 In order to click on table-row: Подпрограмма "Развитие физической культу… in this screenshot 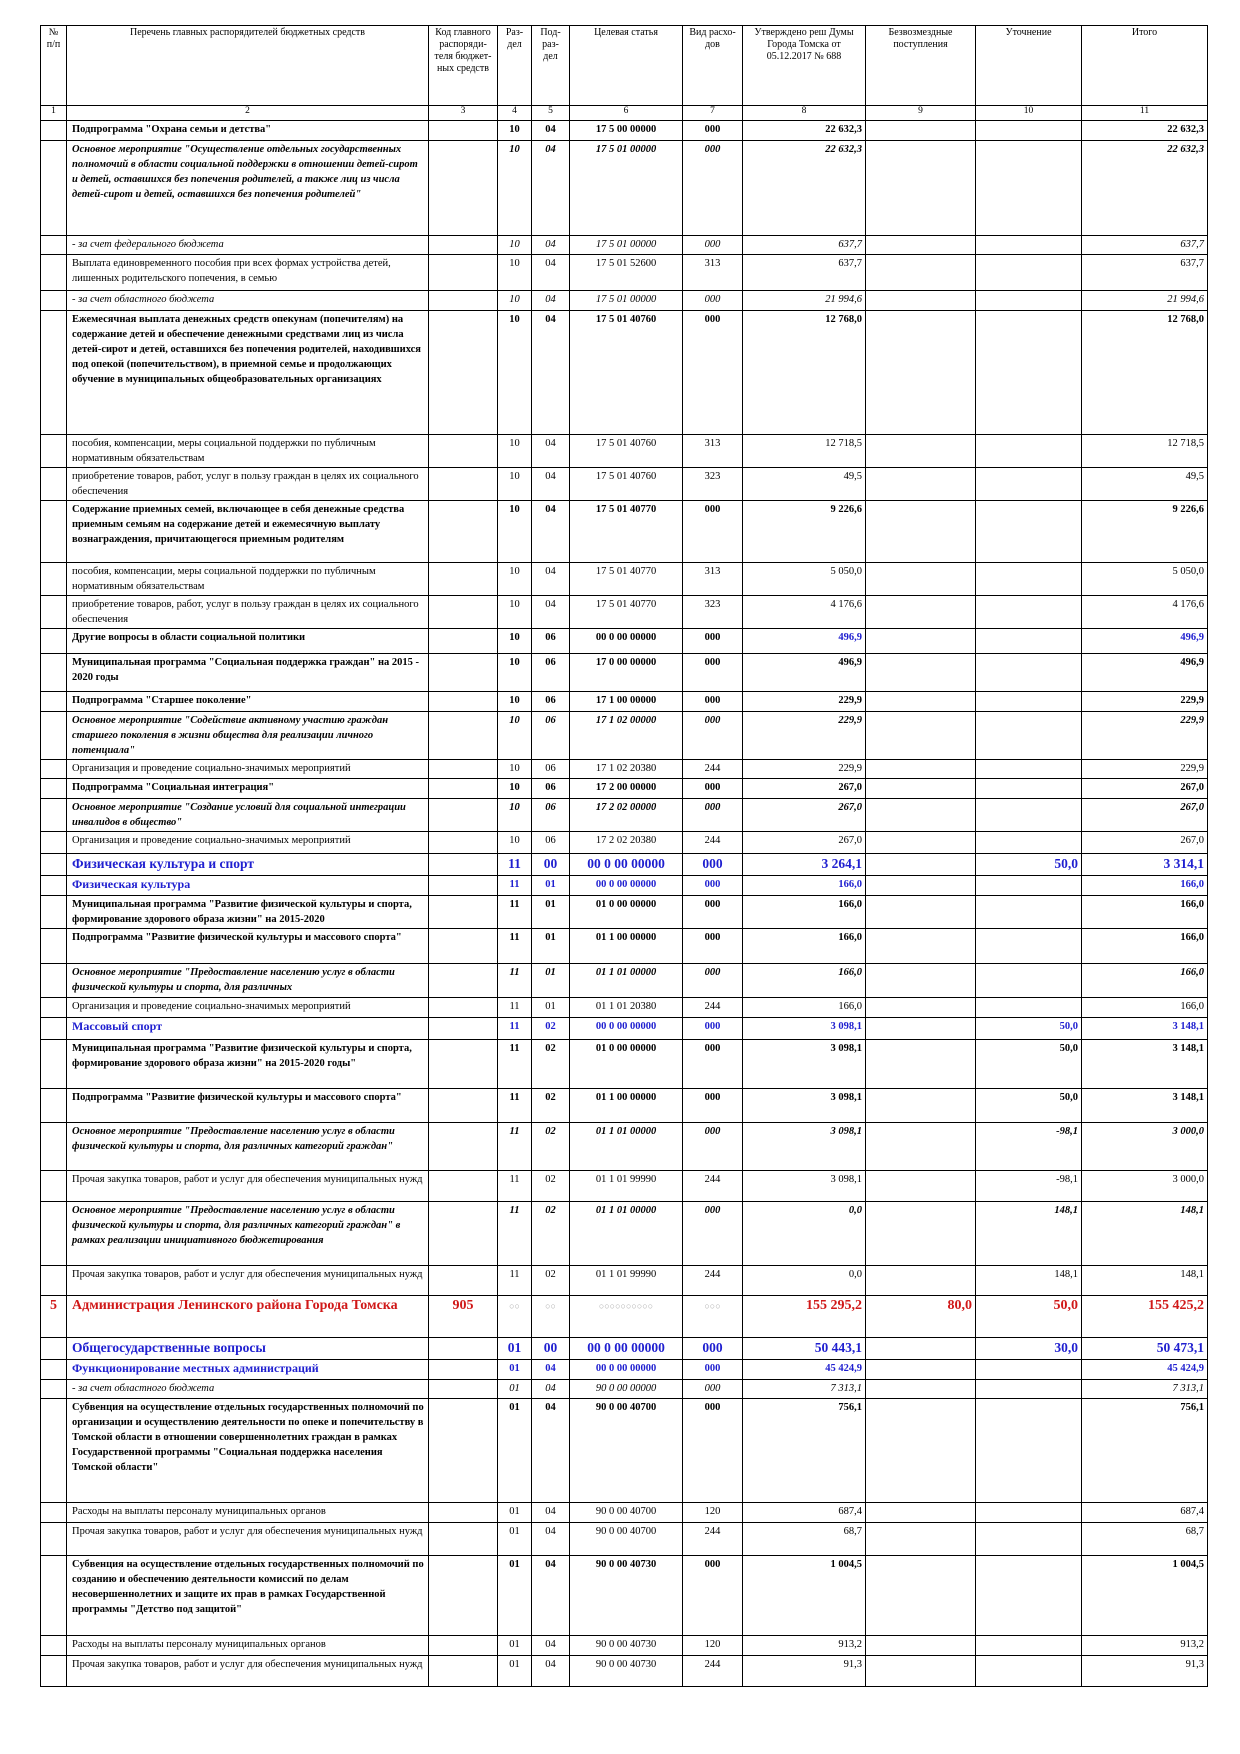, I will do `click(624, 946)`.